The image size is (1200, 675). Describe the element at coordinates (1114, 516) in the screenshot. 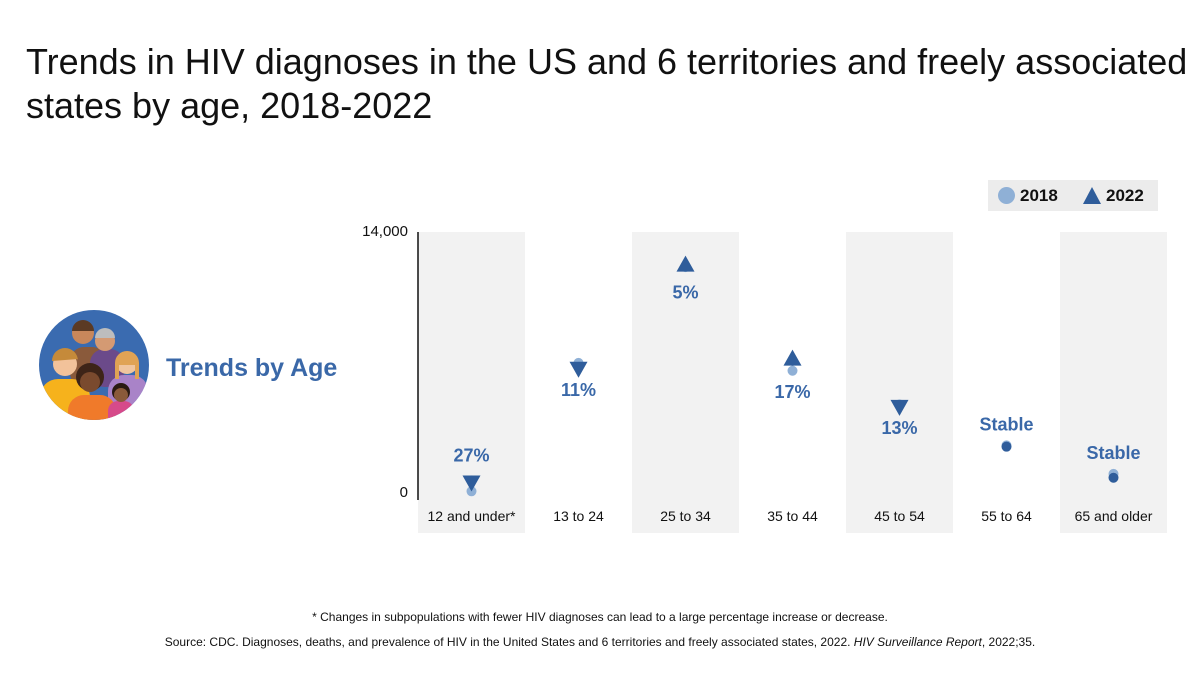

I see `x-tick-label: 65 and older` at that location.